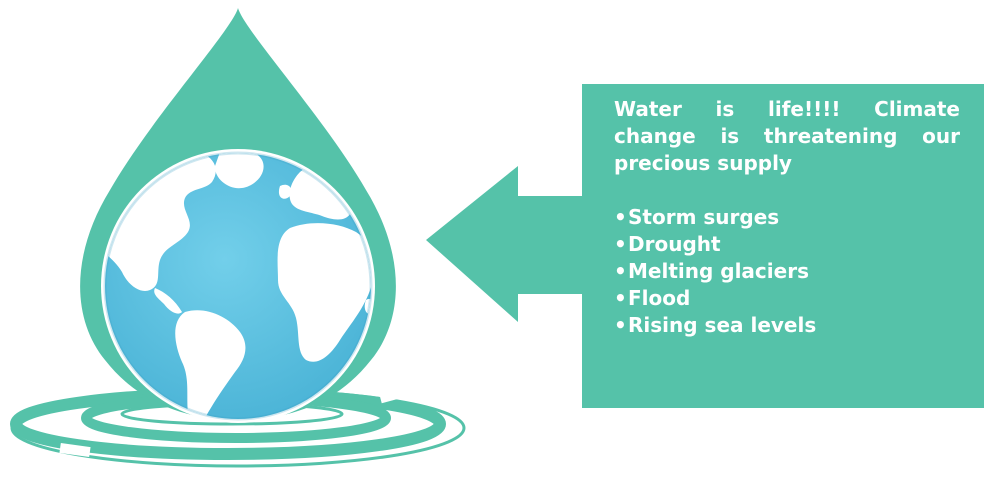 Image resolution: width=984 pixels, height=482 pixels. I want to click on list-item: •Melting glaciers, so click(787, 271).